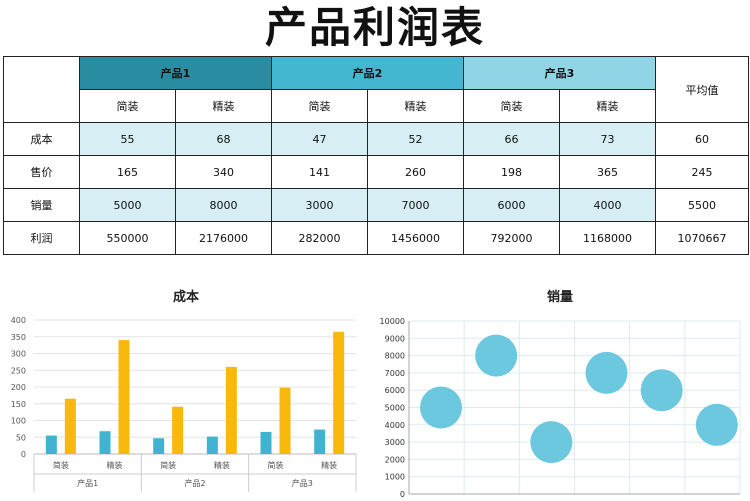 Image resolution: width=750 pixels, height=501 pixels. Describe the element at coordinates (18, 354) in the screenshot. I see `y-tick-label: 300` at that location.